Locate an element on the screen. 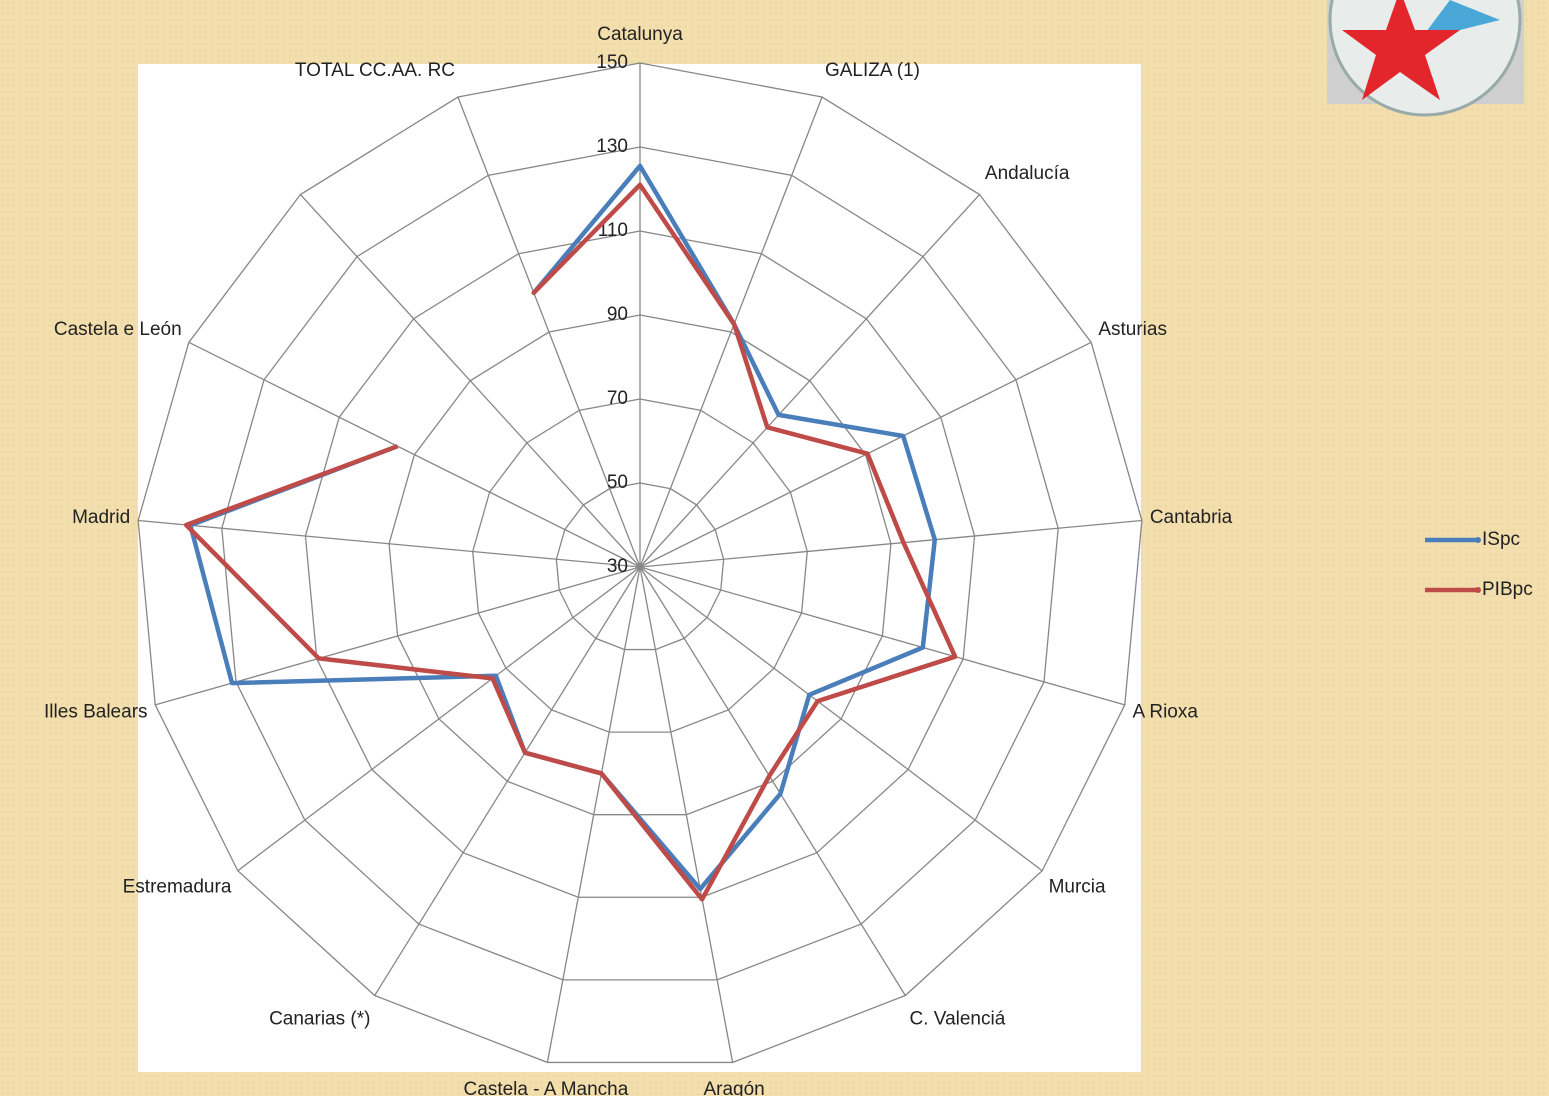  category-label: Andalucía is located at coordinates (1027, 173).